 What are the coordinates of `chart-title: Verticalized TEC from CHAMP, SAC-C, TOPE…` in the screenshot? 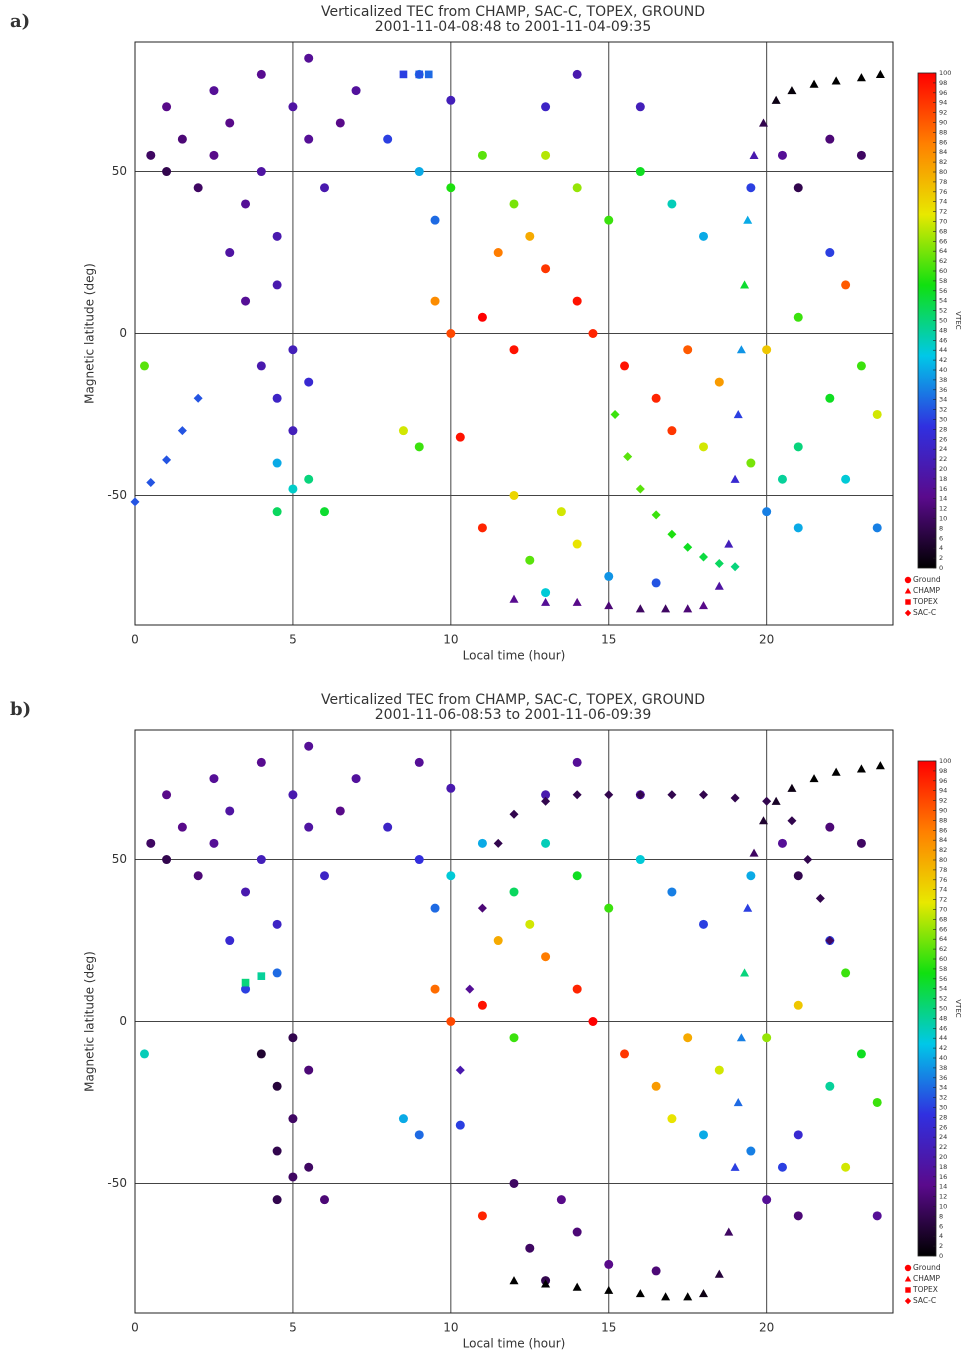 It's located at (513, 700).